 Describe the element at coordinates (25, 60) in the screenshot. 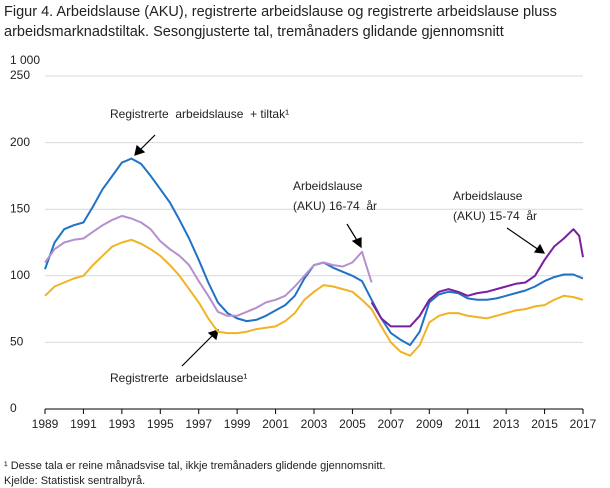

I see `y-unit: 1 000` at that location.